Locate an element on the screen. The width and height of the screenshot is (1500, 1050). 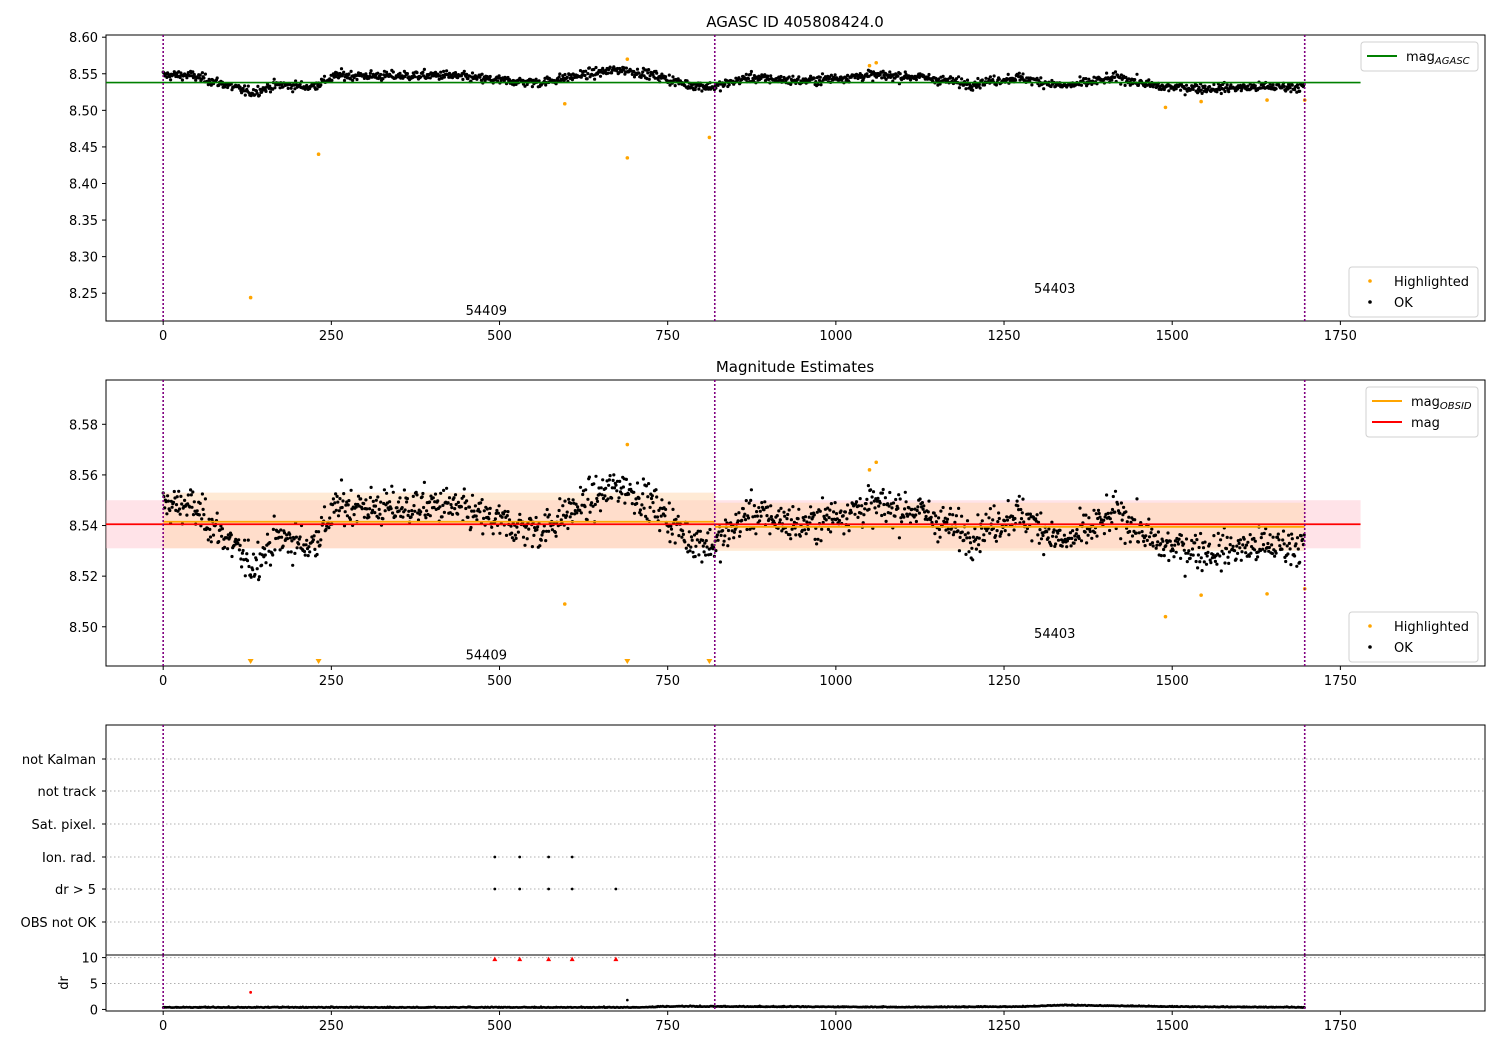
x-tick-label: 250 is located at coordinates (331, 336).